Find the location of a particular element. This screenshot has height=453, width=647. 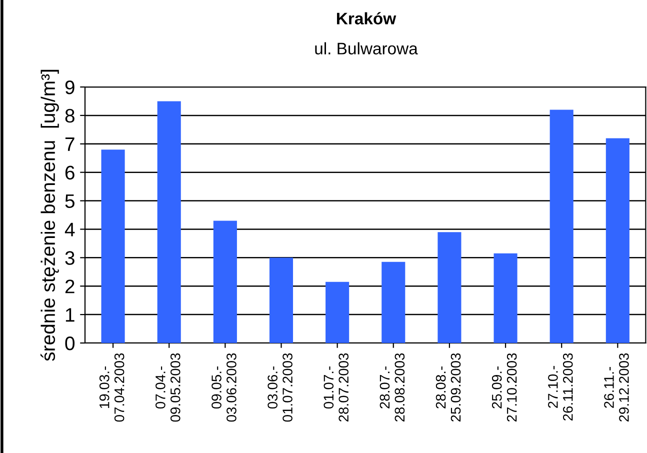

y-tick-label: 5 is located at coordinates (69, 201).